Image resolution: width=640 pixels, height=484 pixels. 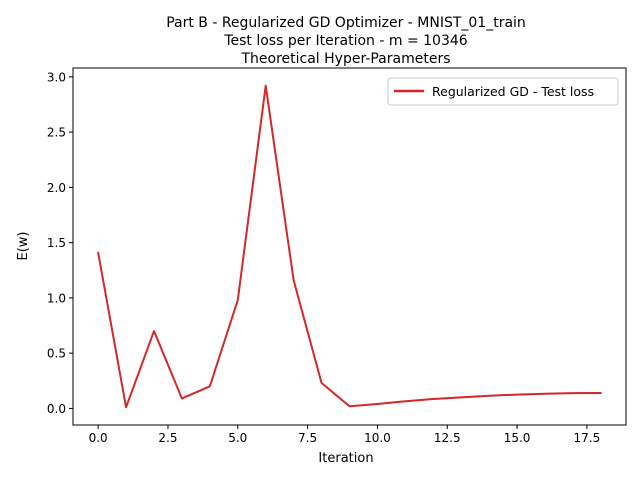 I want to click on y-tick-label: 1.5, so click(x=56, y=243).